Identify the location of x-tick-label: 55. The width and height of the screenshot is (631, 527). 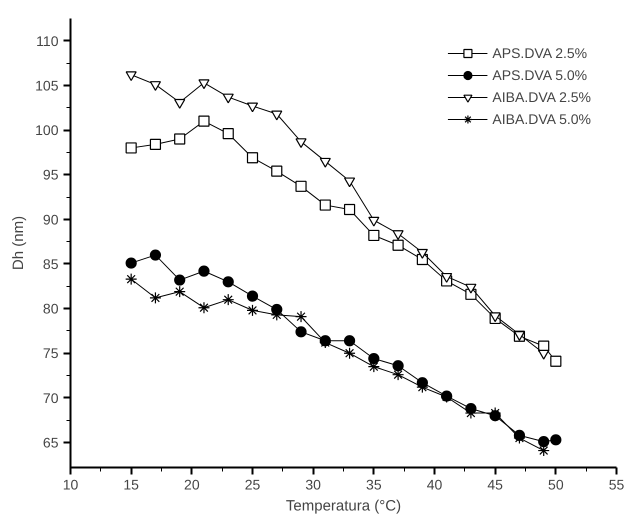
(616, 484).